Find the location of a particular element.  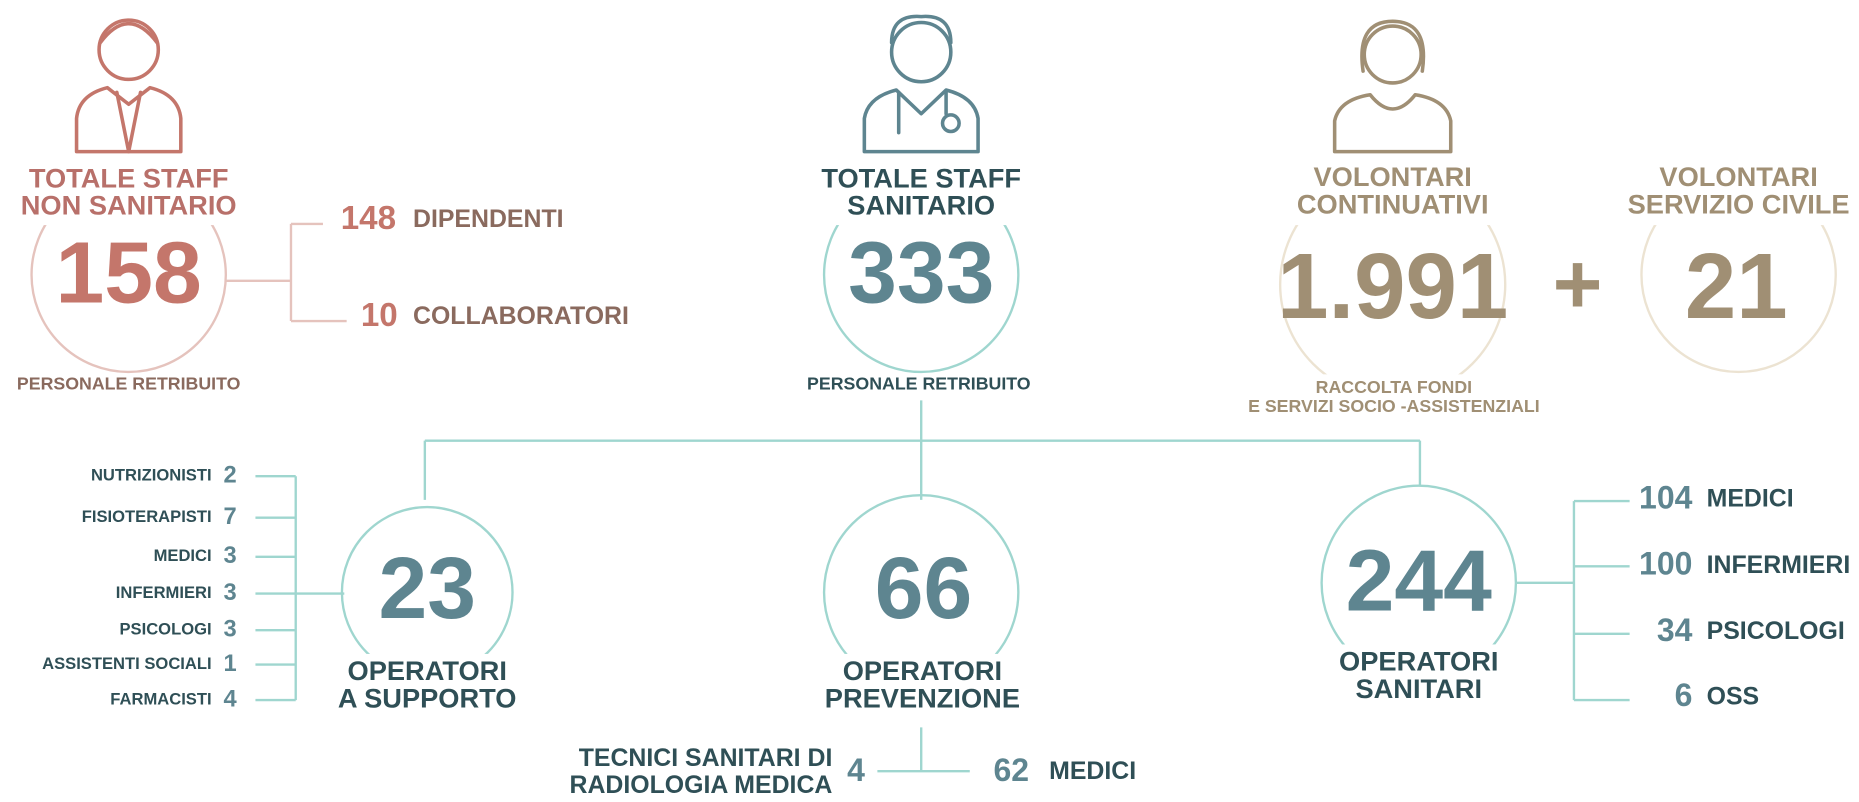

total: 21 is located at coordinates (1736, 286).